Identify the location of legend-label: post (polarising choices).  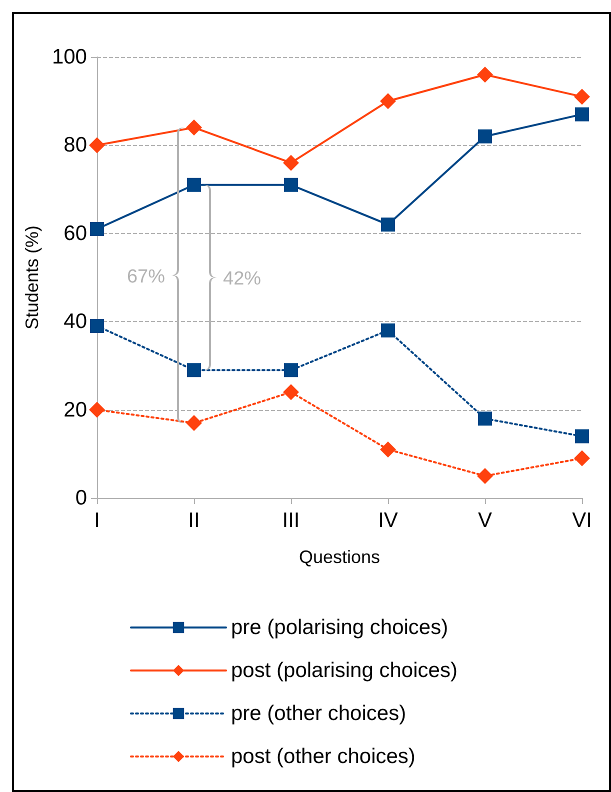
(344, 670).